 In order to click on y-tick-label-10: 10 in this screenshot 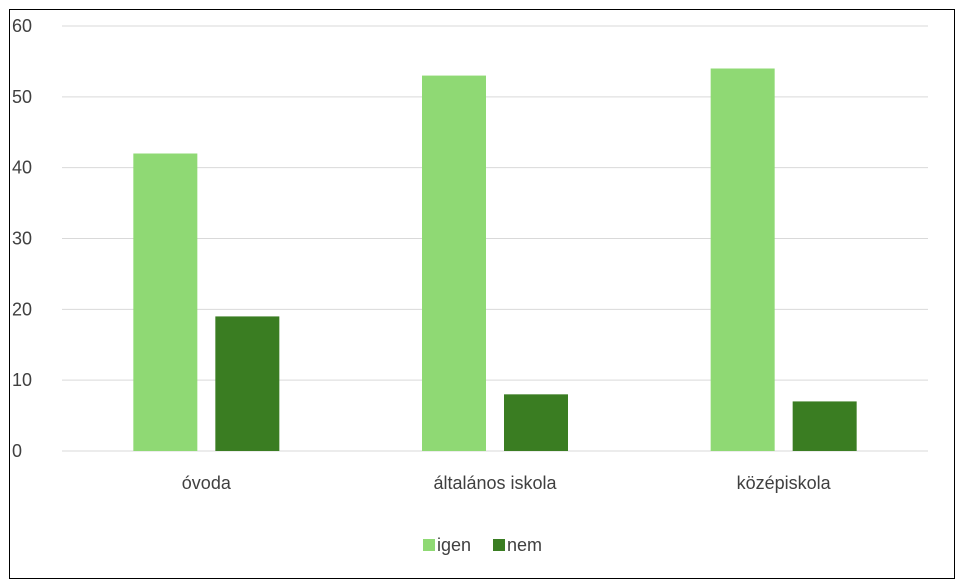, I will do `click(22, 380)`.